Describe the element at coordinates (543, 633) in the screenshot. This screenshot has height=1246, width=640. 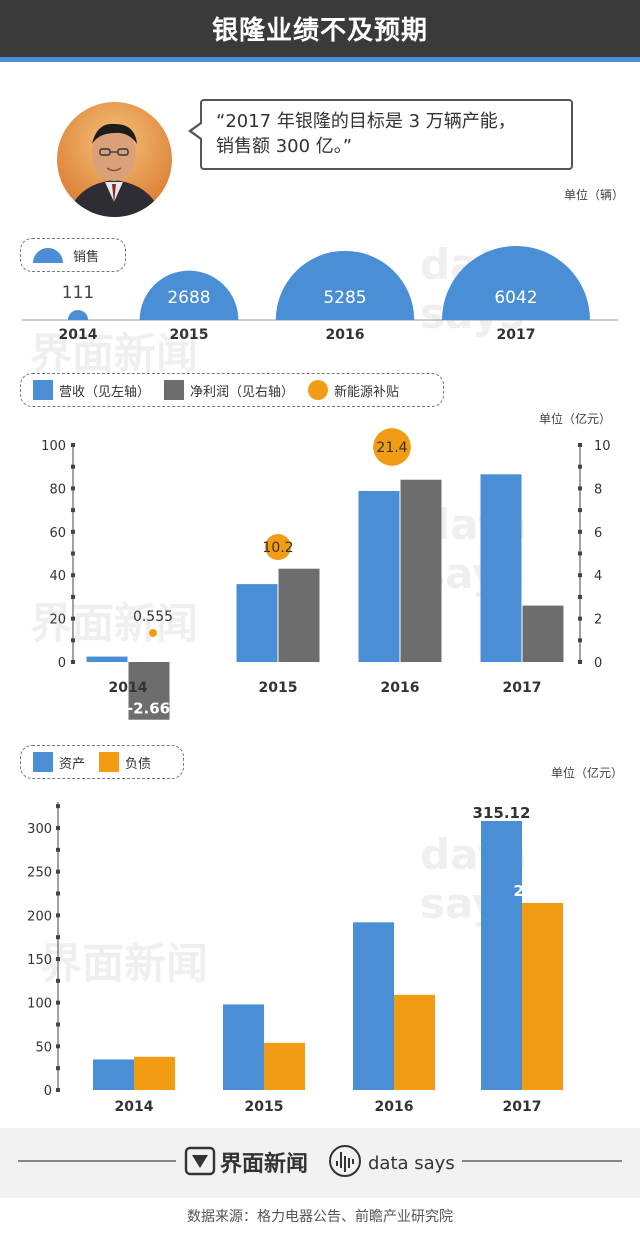
I see `profit-bar-2017` at that location.